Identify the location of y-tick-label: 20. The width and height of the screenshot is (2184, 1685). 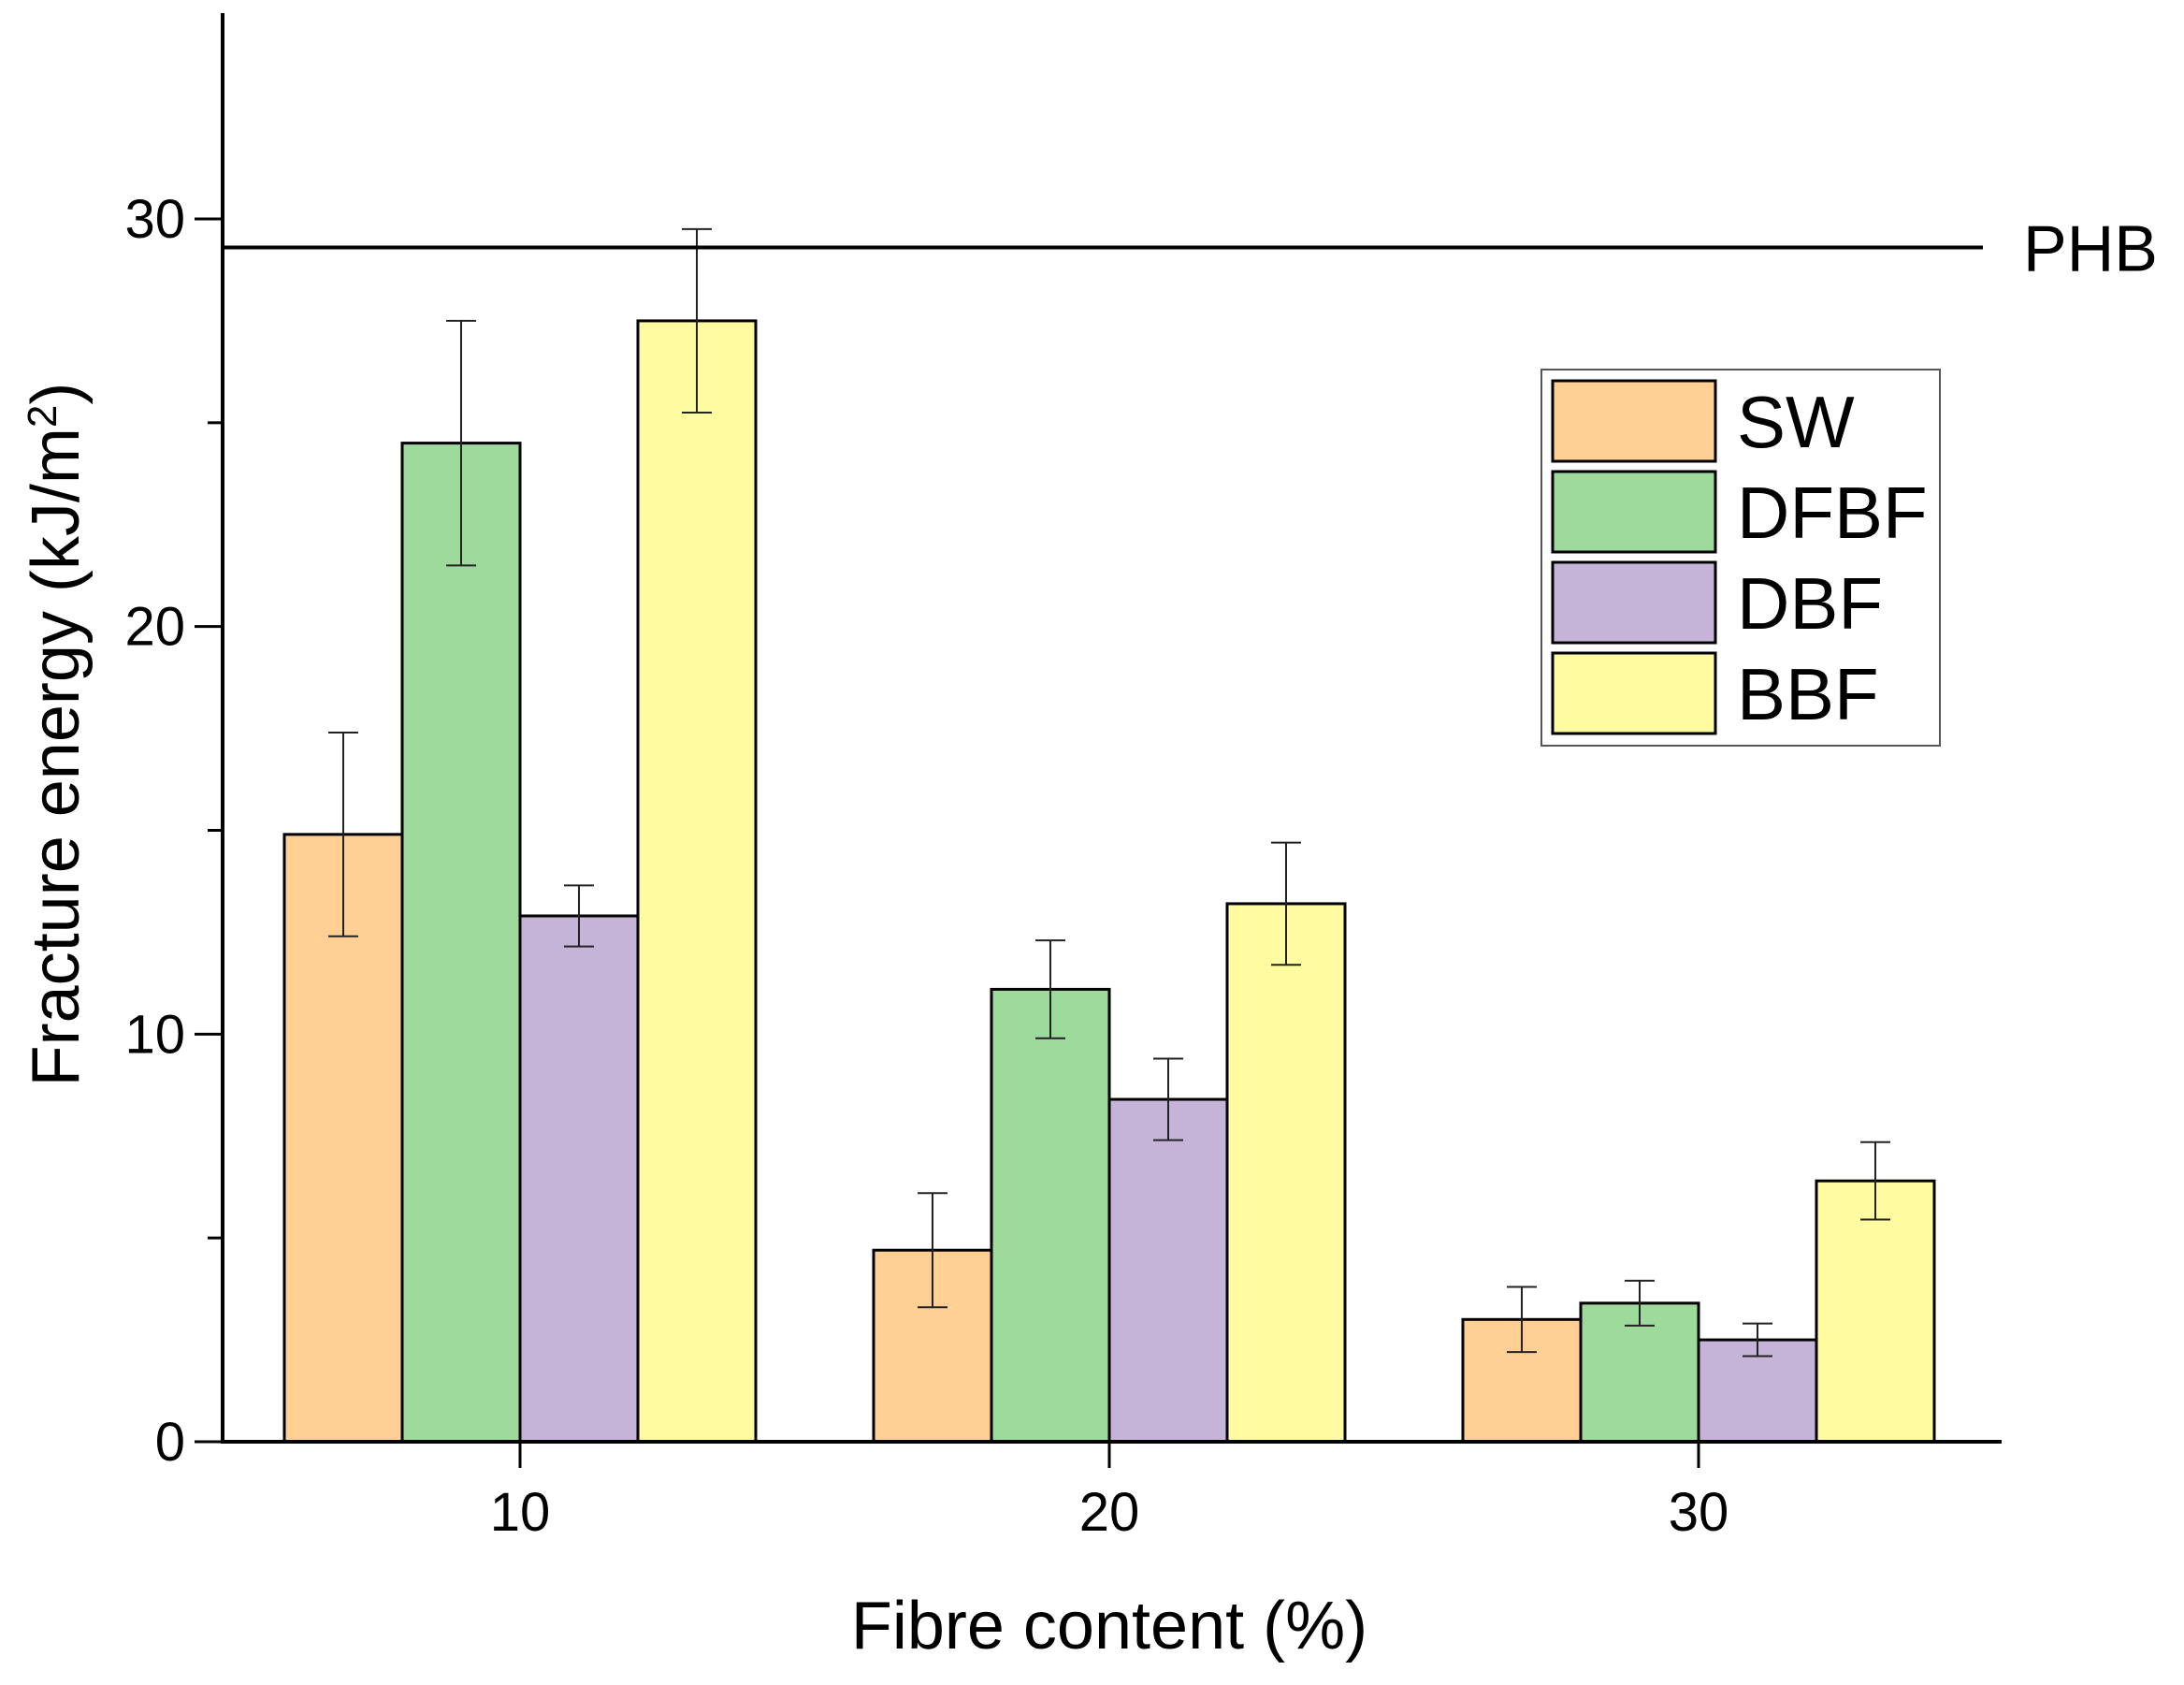
(154, 627).